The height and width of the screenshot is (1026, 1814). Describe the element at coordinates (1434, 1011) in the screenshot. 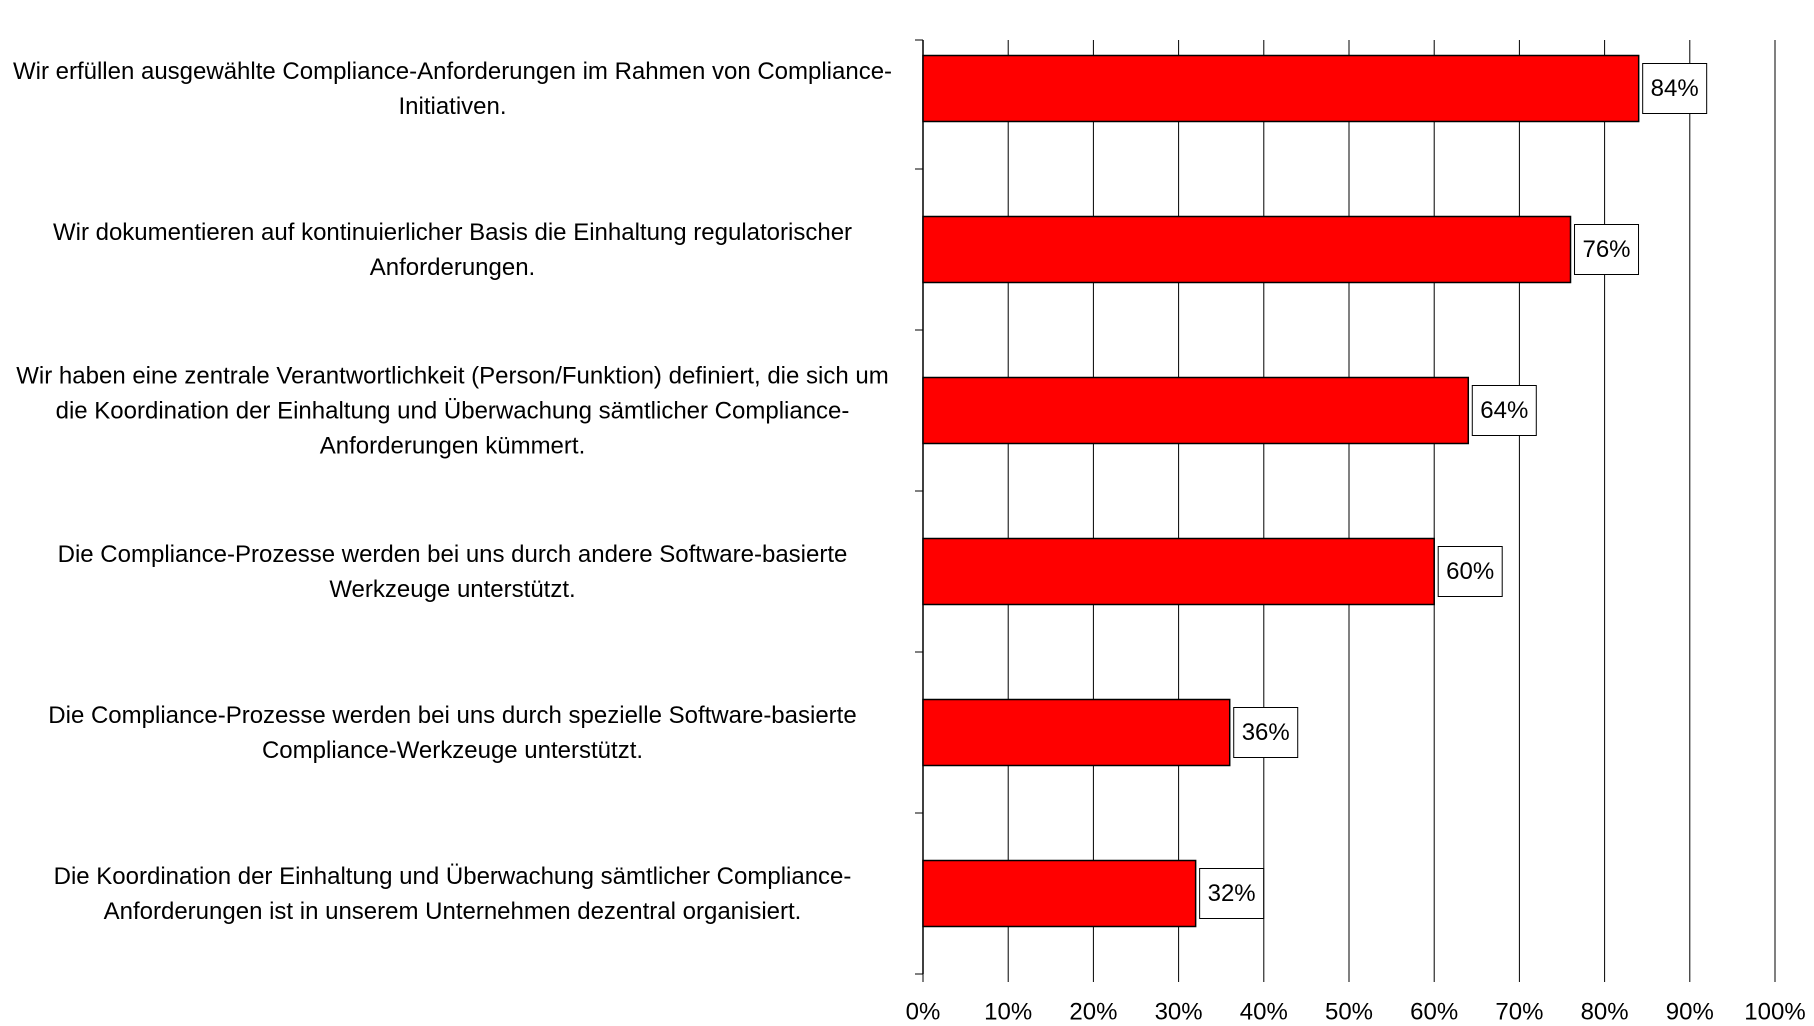

I see `x-tick-label: 60%` at that location.